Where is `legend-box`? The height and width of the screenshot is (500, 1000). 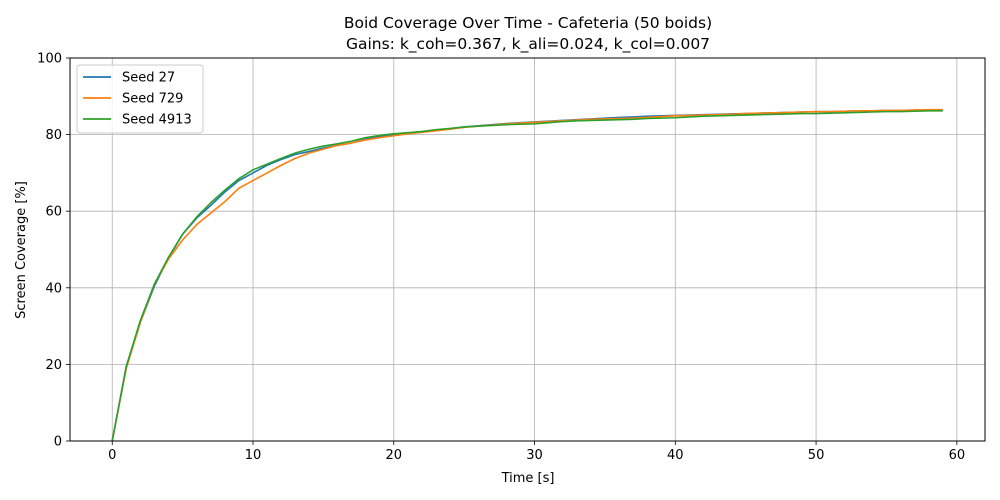 legend-box is located at coordinates (140, 99).